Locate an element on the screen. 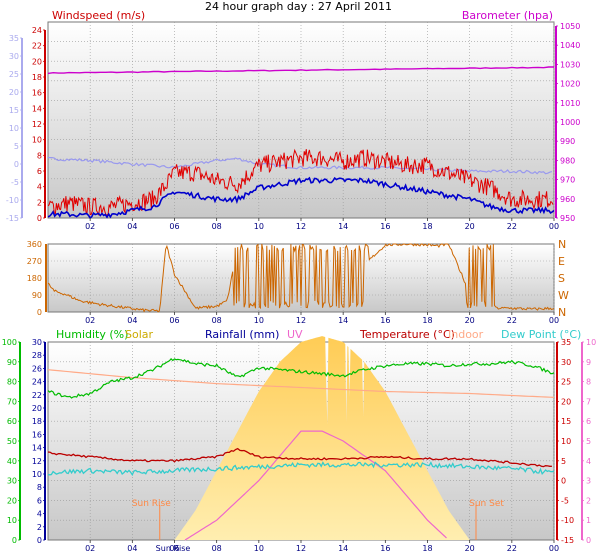  y-tick-label: 1030 is located at coordinates (570, 64).